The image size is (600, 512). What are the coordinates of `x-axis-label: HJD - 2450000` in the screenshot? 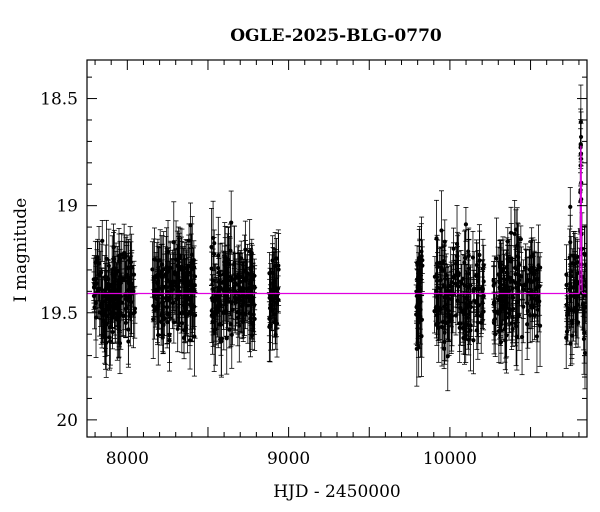 It's located at (337, 492).